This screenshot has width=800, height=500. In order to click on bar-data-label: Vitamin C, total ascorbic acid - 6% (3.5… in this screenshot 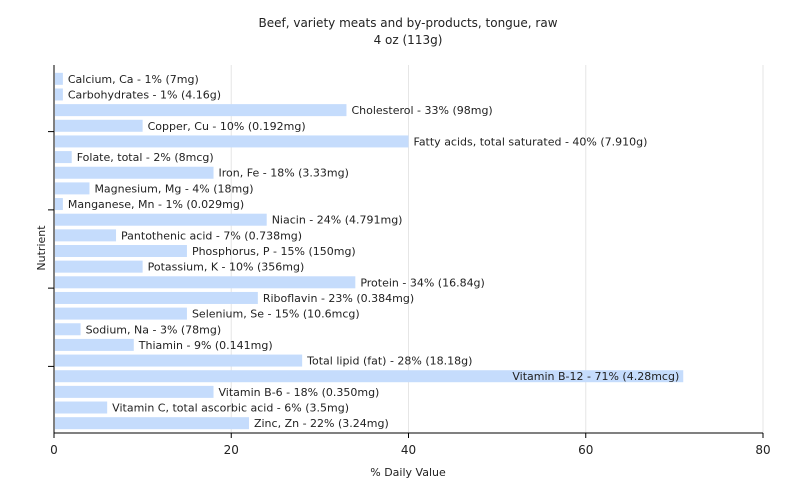, I will do `click(230, 408)`.